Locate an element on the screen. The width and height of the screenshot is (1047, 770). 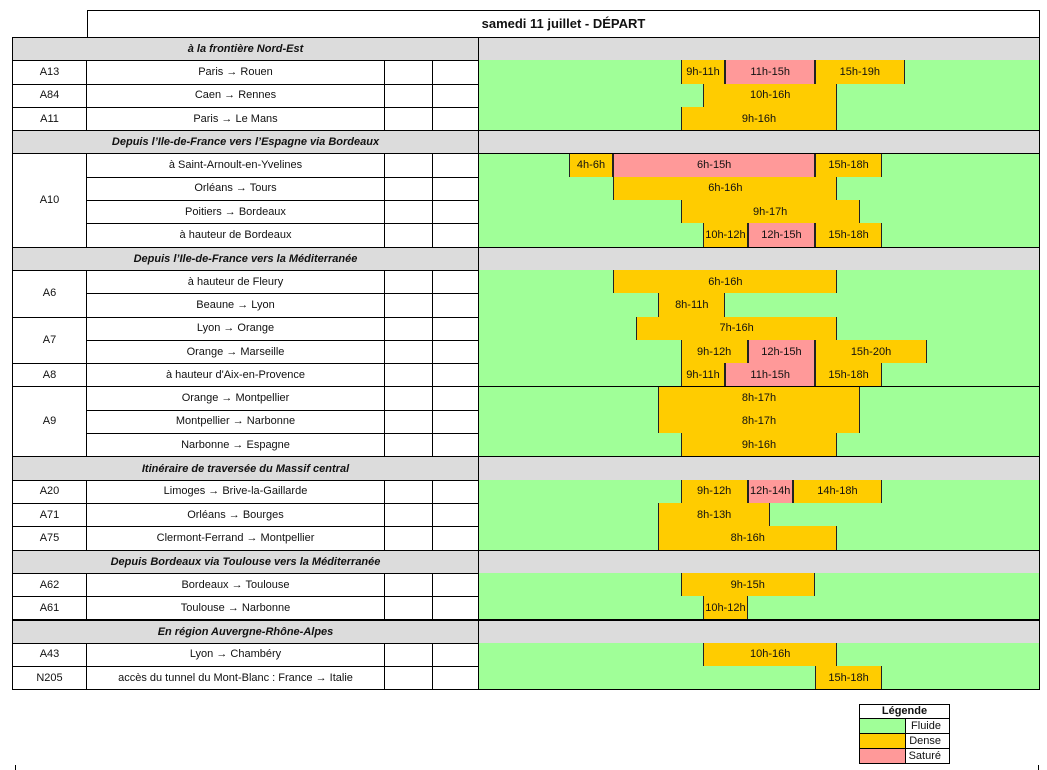
table-row: Bordeaux → Toulouse 9h-15h is located at coordinates (526, 585).